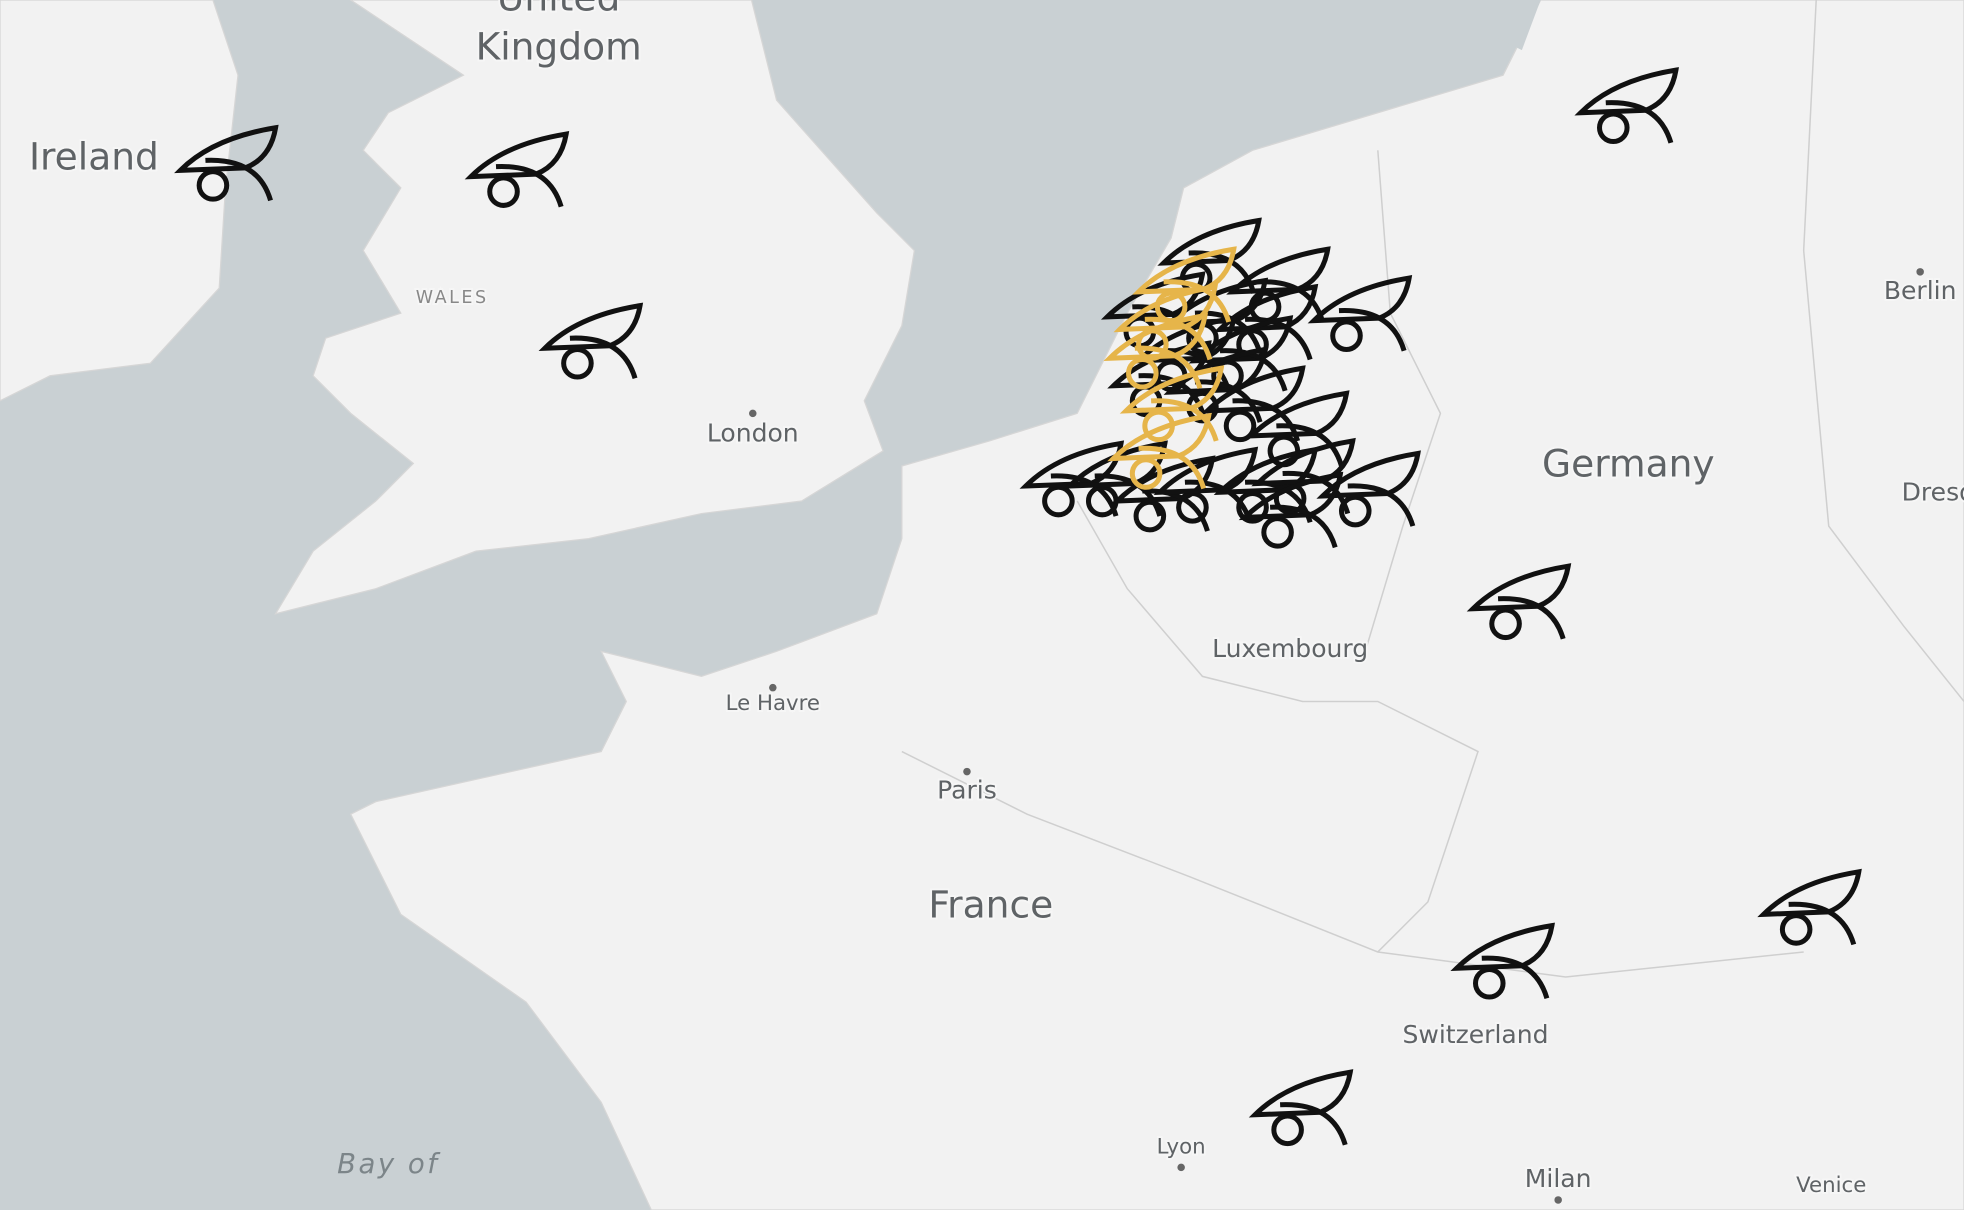 The width and height of the screenshot is (1964, 1210). I want to click on place-label: Kingdom, so click(559, 46).